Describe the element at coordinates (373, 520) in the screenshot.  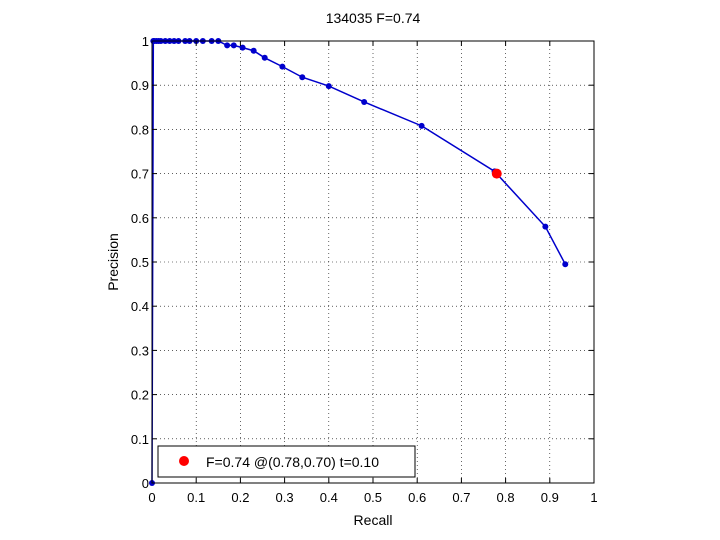
I see `x-axis-label: Recall` at that location.